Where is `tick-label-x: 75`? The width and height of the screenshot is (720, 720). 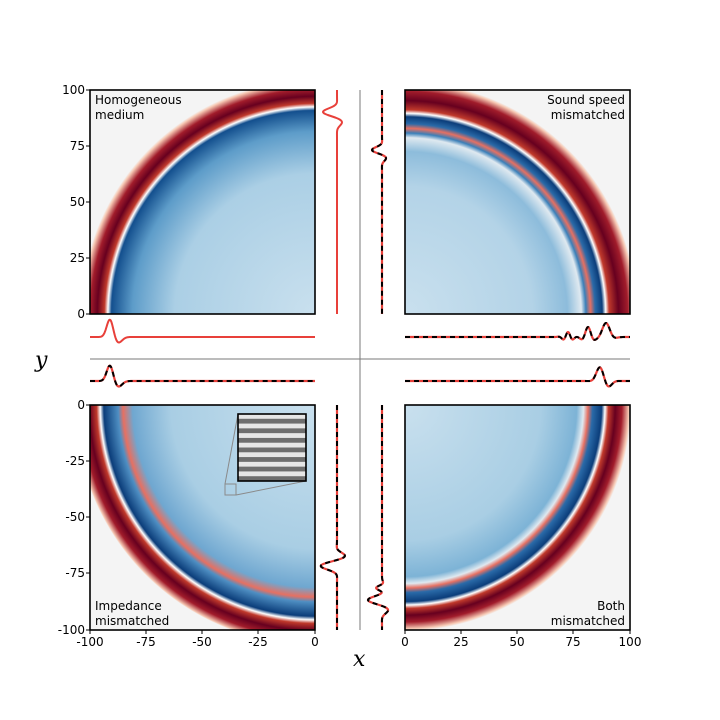 tick-label-x: 75 is located at coordinates (572, 642).